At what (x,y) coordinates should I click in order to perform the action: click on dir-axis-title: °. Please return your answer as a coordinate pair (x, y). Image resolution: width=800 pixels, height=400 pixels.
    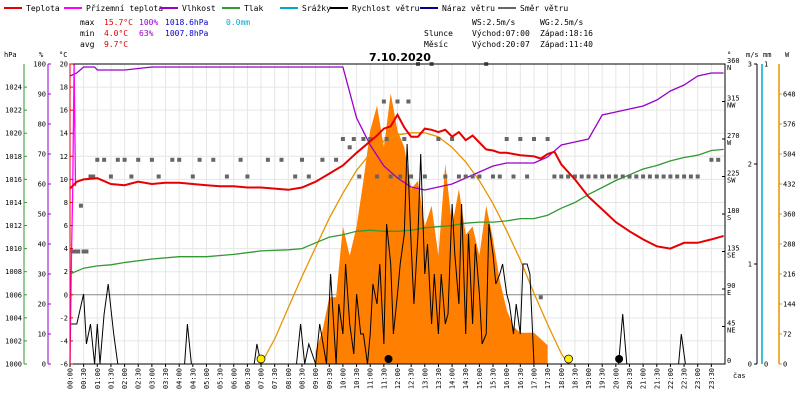
    Looking at the image, I should click on (729, 55).